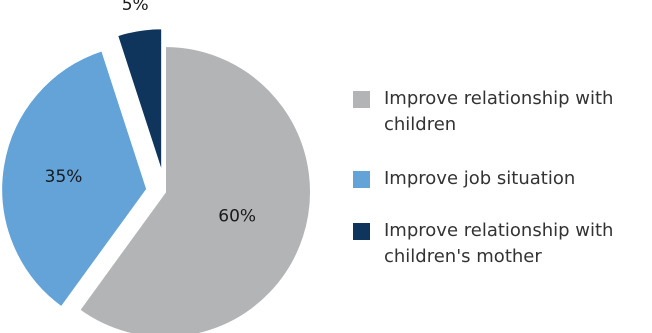  What do you see at coordinates (135, 7) in the screenshot?
I see `data-label-relationship-mother: 5%` at bounding box center [135, 7].